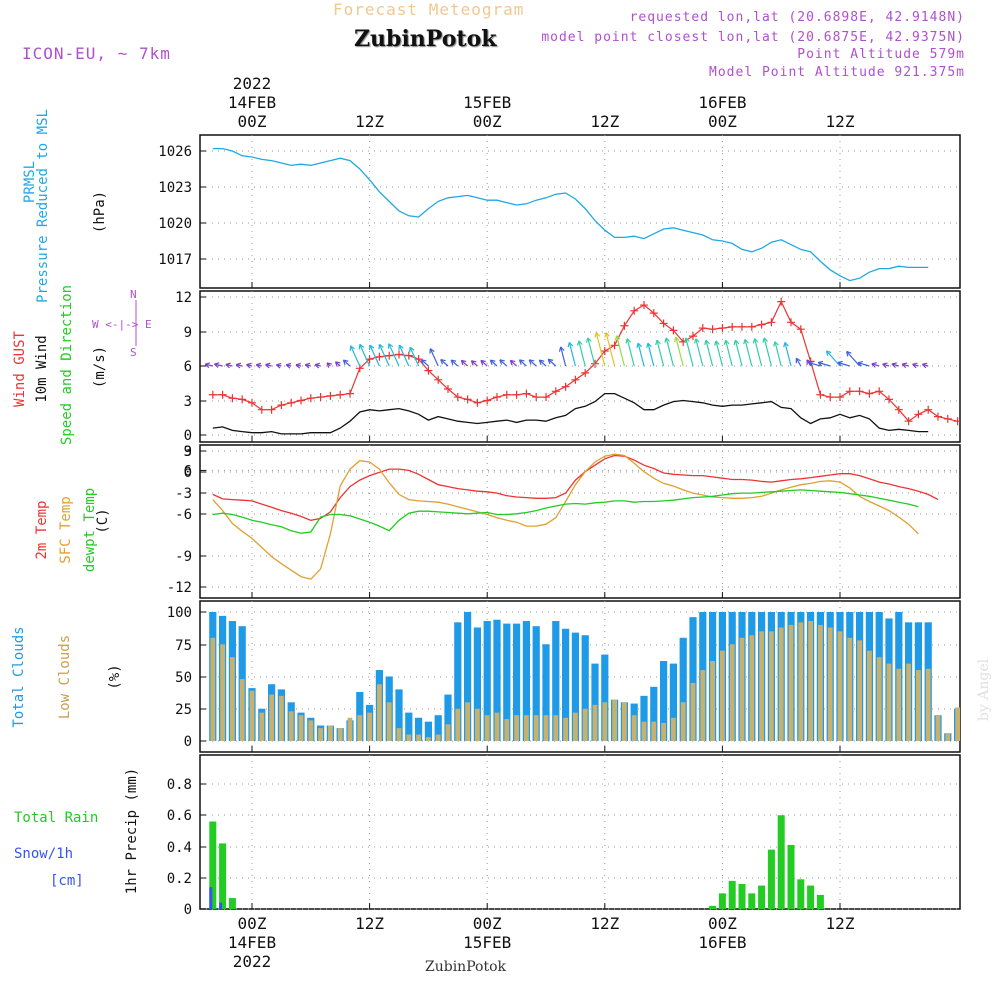 The height and width of the screenshot is (1000, 1000). Describe the element at coordinates (175, 152) in the screenshot. I see `y-tick-label: 1026` at that location.